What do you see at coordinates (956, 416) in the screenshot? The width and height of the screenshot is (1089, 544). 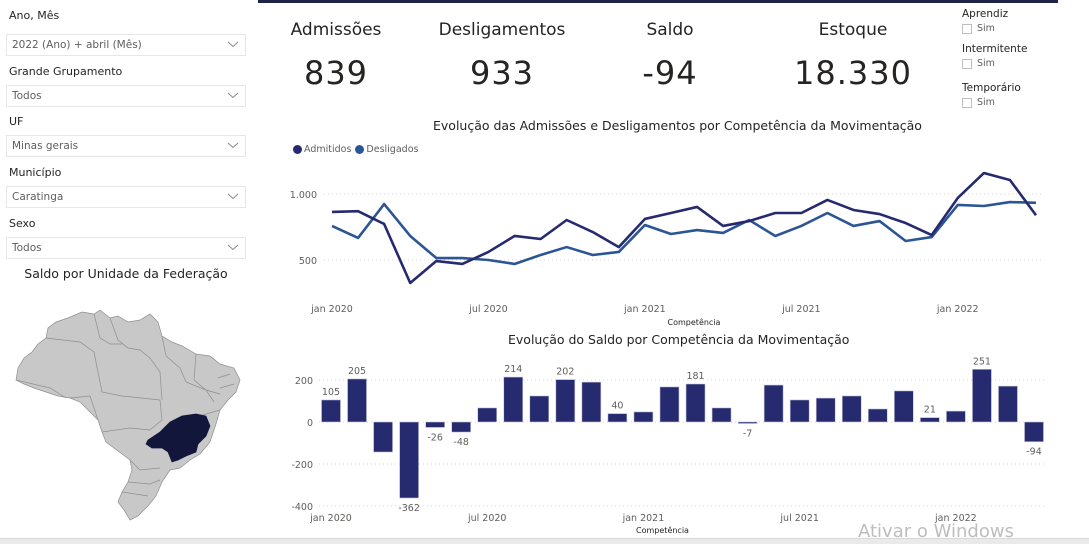 I see `bar-jan-2022` at bounding box center [956, 416].